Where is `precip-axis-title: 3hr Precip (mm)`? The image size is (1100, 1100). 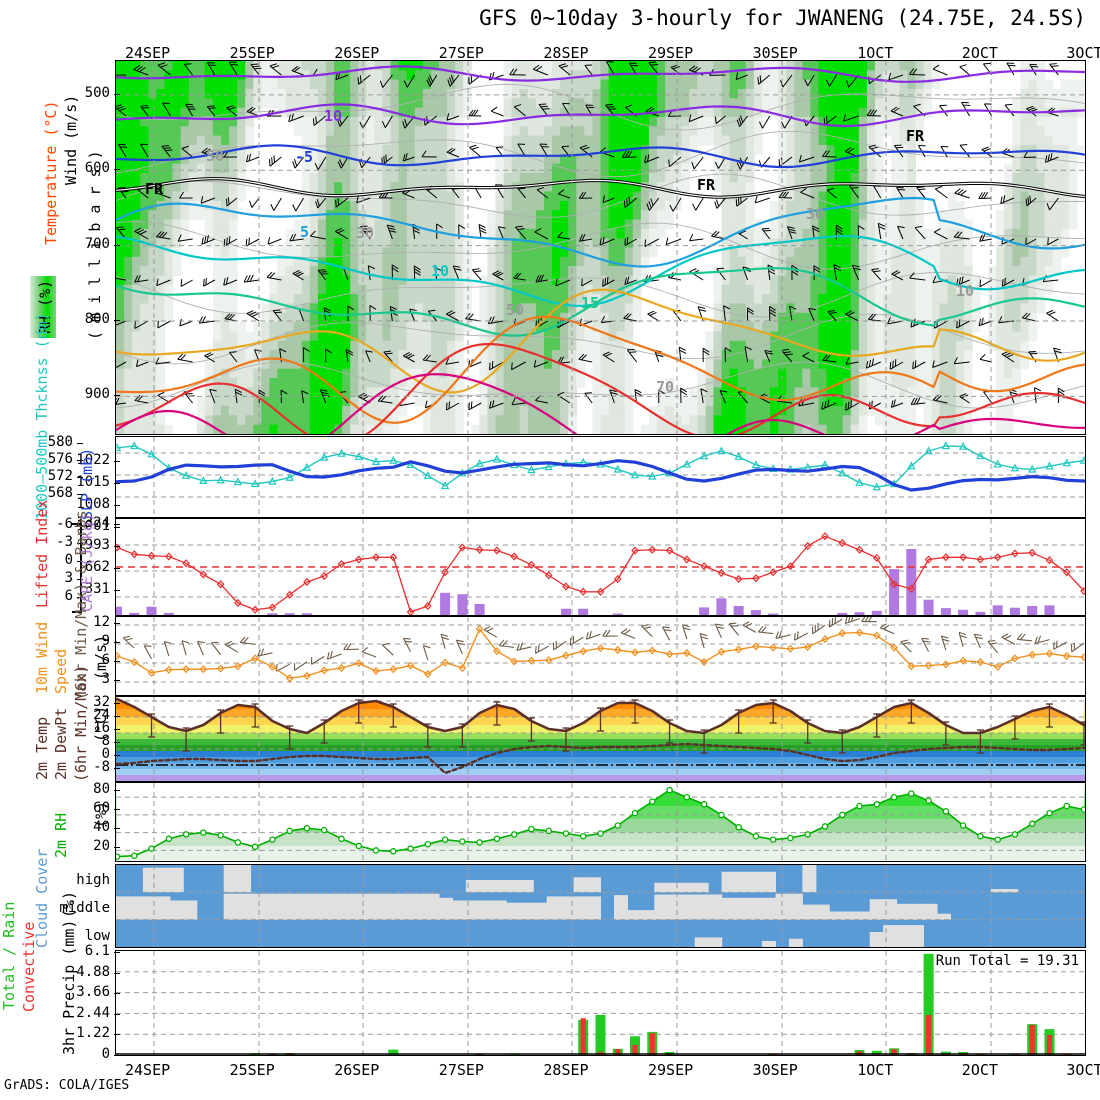 precip-axis-title: 3hr Precip (mm) is located at coordinates (69, 987).